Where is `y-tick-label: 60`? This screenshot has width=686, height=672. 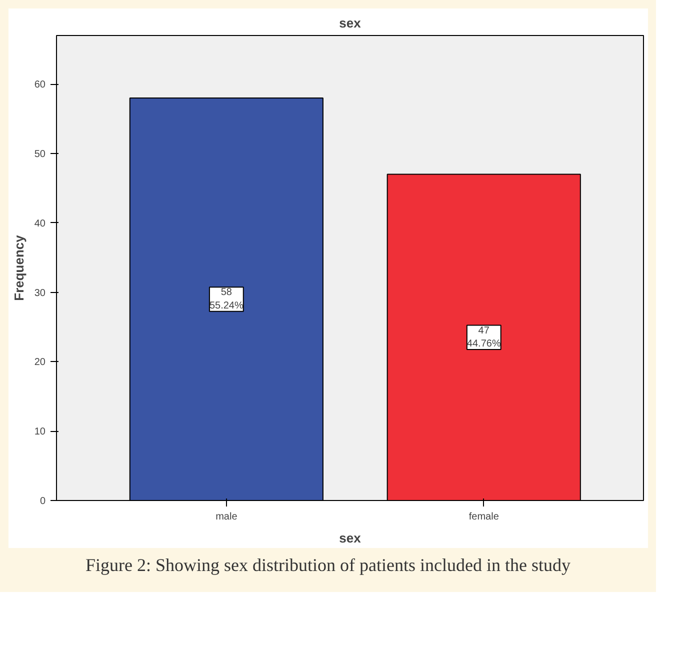 y-tick-label: 60 is located at coordinates (40, 85).